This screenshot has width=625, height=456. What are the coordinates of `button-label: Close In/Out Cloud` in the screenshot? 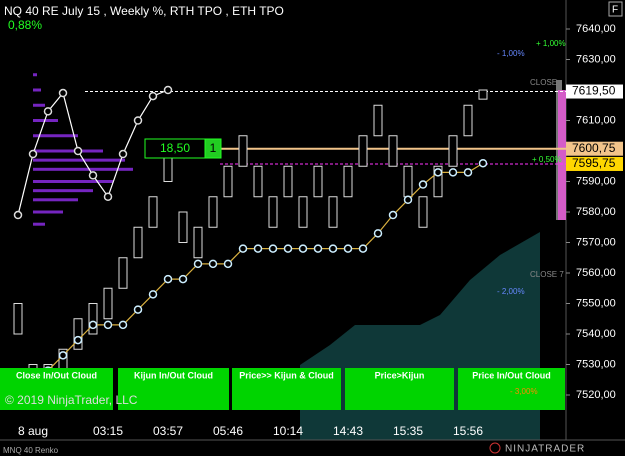 It's located at (56, 375).